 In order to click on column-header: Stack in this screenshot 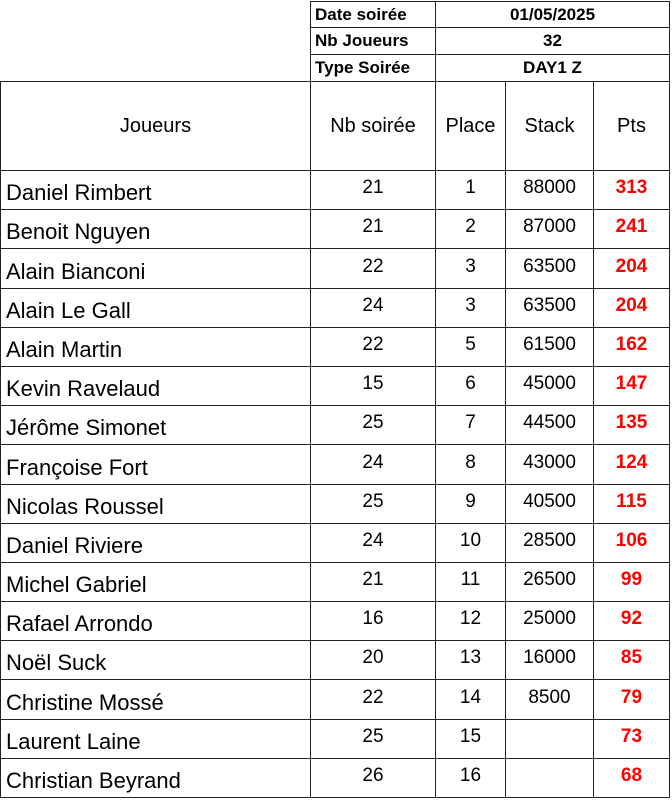, I will do `click(549, 126)`.